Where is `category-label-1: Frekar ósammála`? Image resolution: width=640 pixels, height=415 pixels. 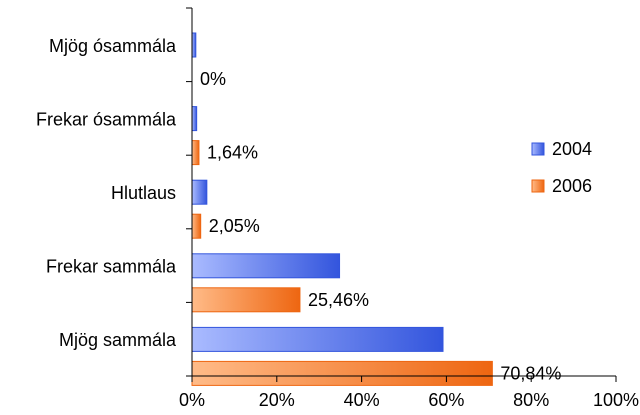 category-label-1: Frekar ósammála is located at coordinates (106, 119).